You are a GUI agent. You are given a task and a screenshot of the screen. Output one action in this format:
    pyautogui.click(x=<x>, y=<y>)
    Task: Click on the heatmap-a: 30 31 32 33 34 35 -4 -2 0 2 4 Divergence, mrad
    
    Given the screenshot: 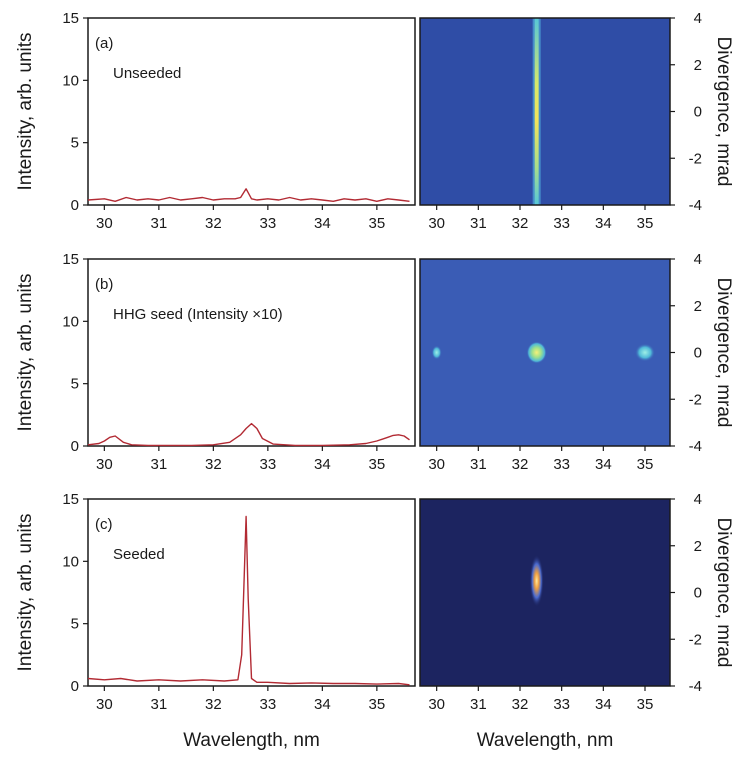 What is the action you would take?
    pyautogui.click(x=576, y=121)
    